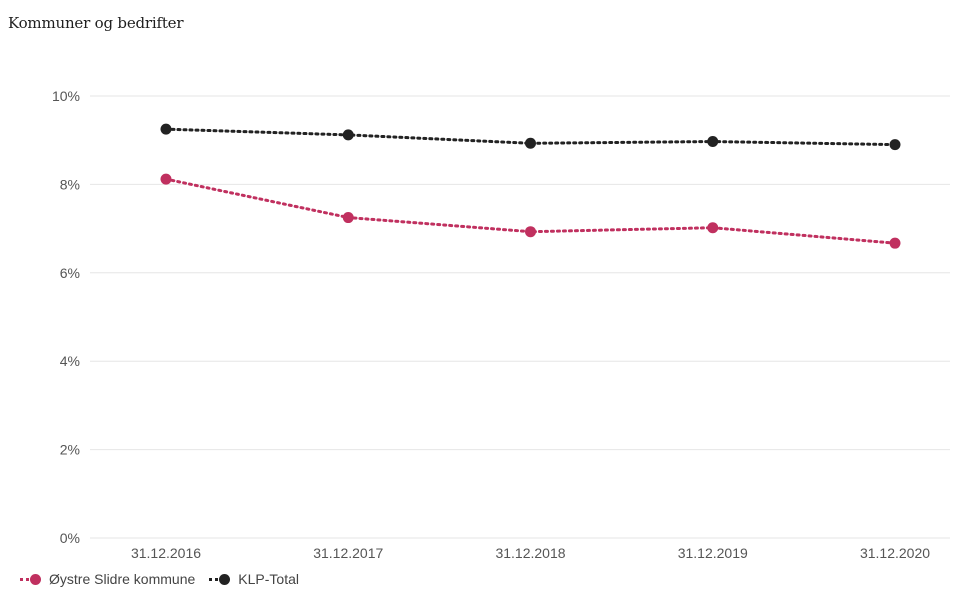 The height and width of the screenshot is (594, 956). Describe the element at coordinates (530, 211) in the screenshot. I see `series--ystre-slidre-kommune` at that location.